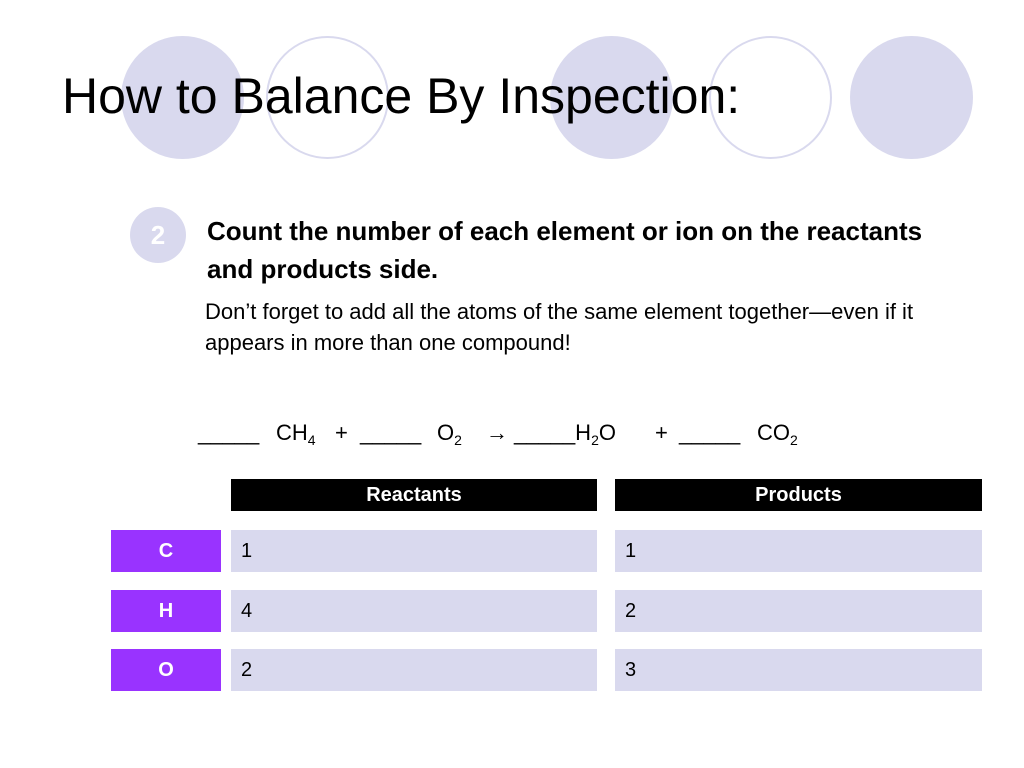  What do you see at coordinates (414, 495) in the screenshot?
I see `reactants-header: Reactants` at bounding box center [414, 495].